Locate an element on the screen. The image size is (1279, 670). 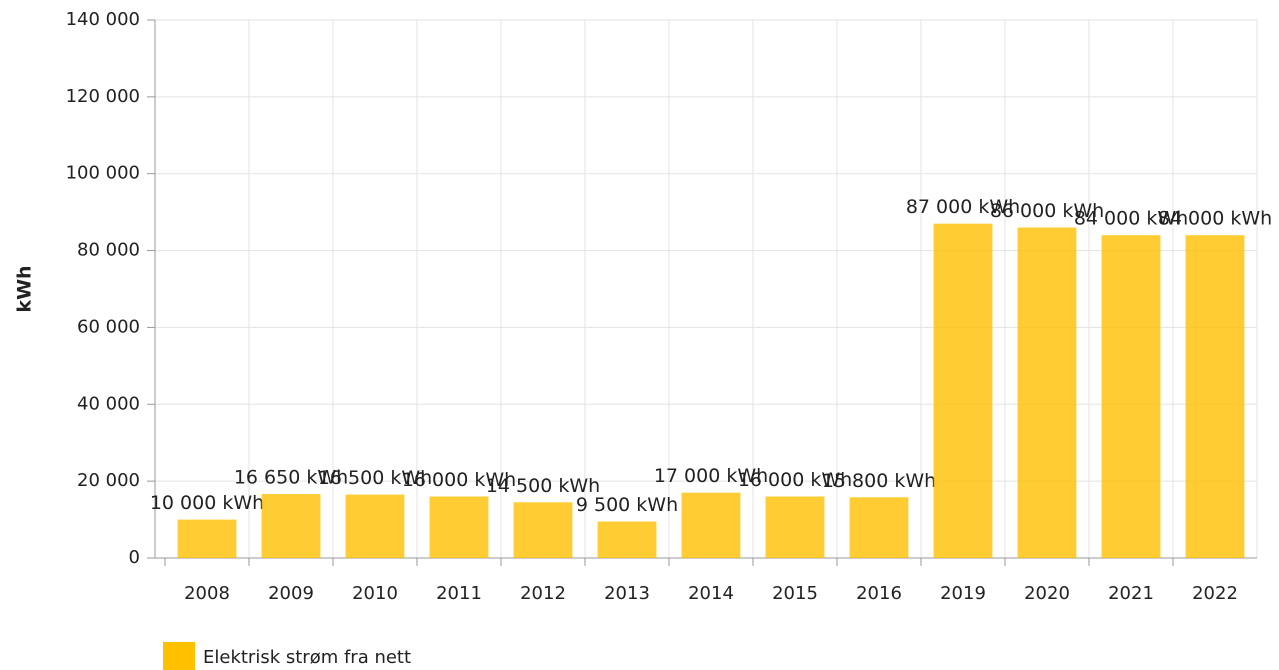
y-tick-label: 60 000 is located at coordinates (108, 326).